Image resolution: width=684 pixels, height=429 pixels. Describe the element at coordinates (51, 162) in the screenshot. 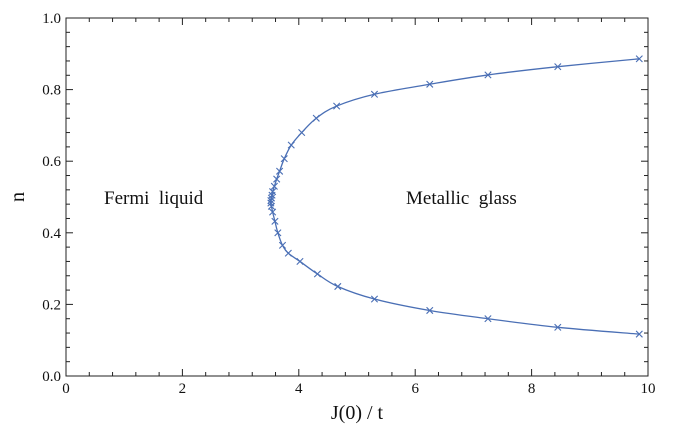

I see `y-tick-label: 0.6` at that location.